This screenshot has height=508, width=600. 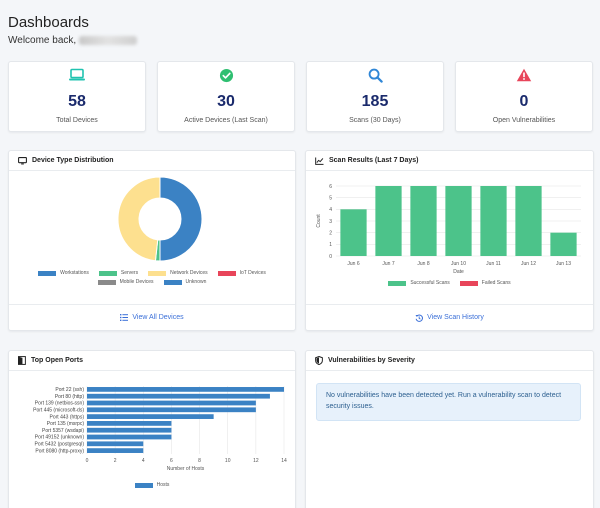 What do you see at coordinates (77, 76) in the screenshot?
I see `laptop-icon` at bounding box center [77, 76].